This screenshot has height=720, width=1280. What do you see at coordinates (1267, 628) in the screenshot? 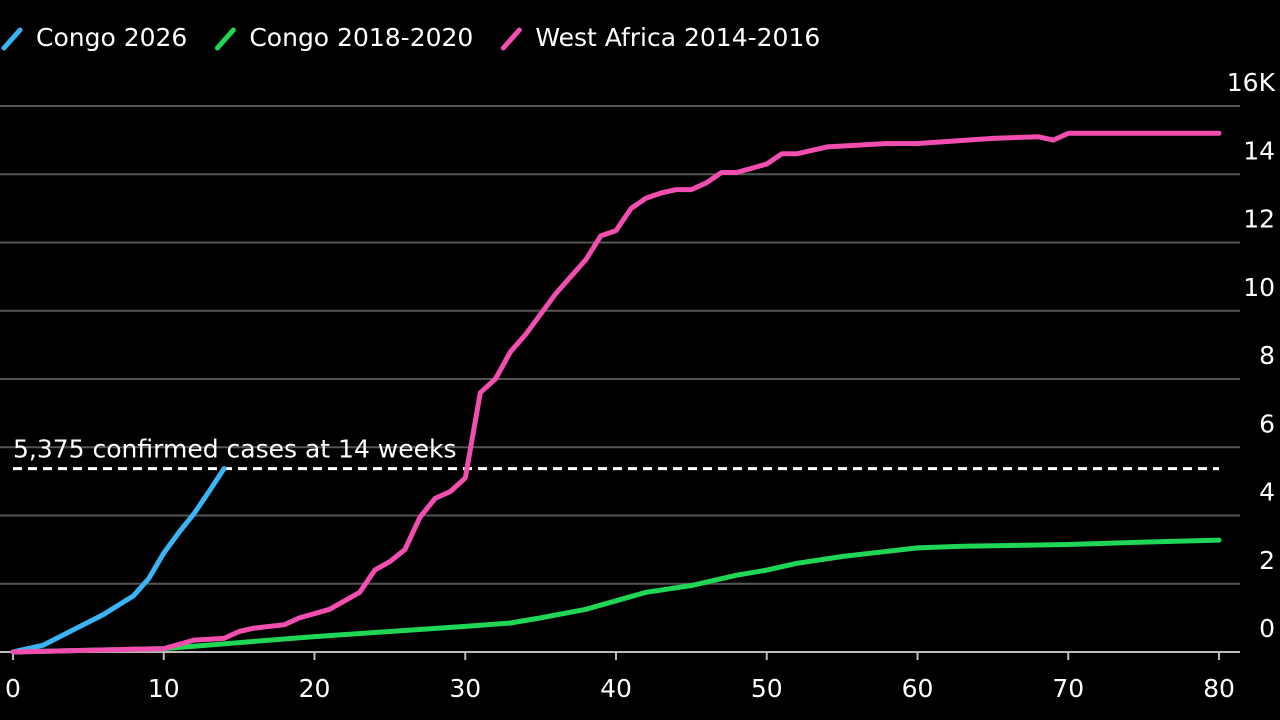
I see `y-tick-label: 0` at bounding box center [1267, 628].